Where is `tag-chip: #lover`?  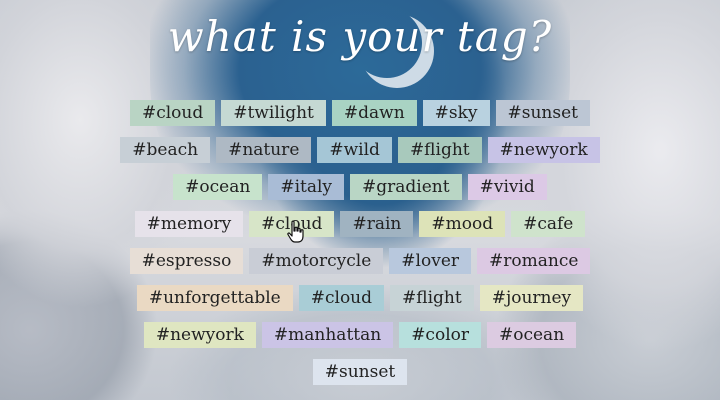 tag-chip: #lover is located at coordinates (430, 261).